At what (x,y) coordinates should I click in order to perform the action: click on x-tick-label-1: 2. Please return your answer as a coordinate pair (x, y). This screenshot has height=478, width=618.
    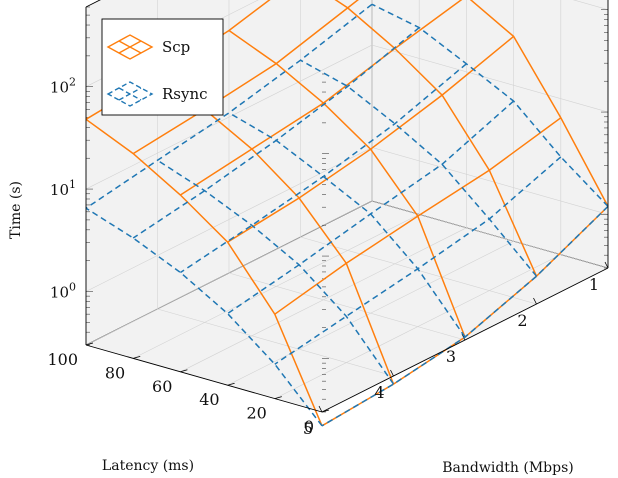
    Looking at the image, I should click on (522, 320).